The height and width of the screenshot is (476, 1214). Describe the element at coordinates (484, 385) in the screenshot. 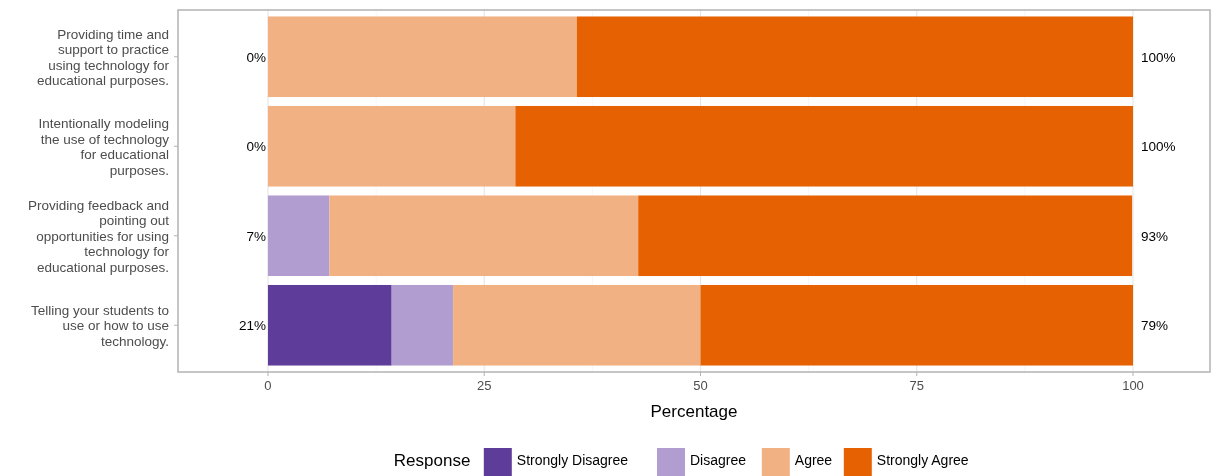

I see `x-tick-label: 25` at that location.